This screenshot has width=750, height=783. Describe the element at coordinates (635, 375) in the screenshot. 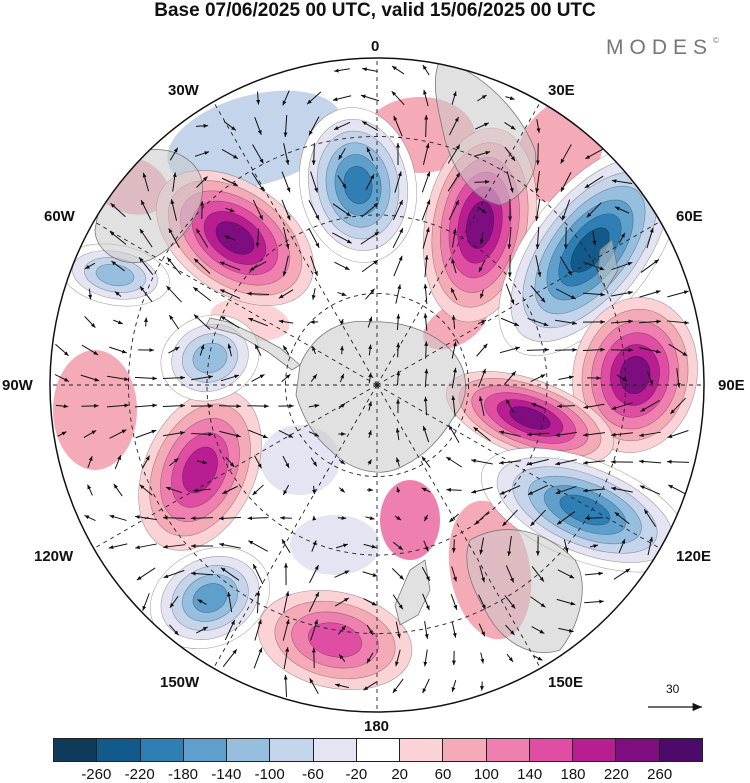

I see `anomaly-high-85E` at that location.